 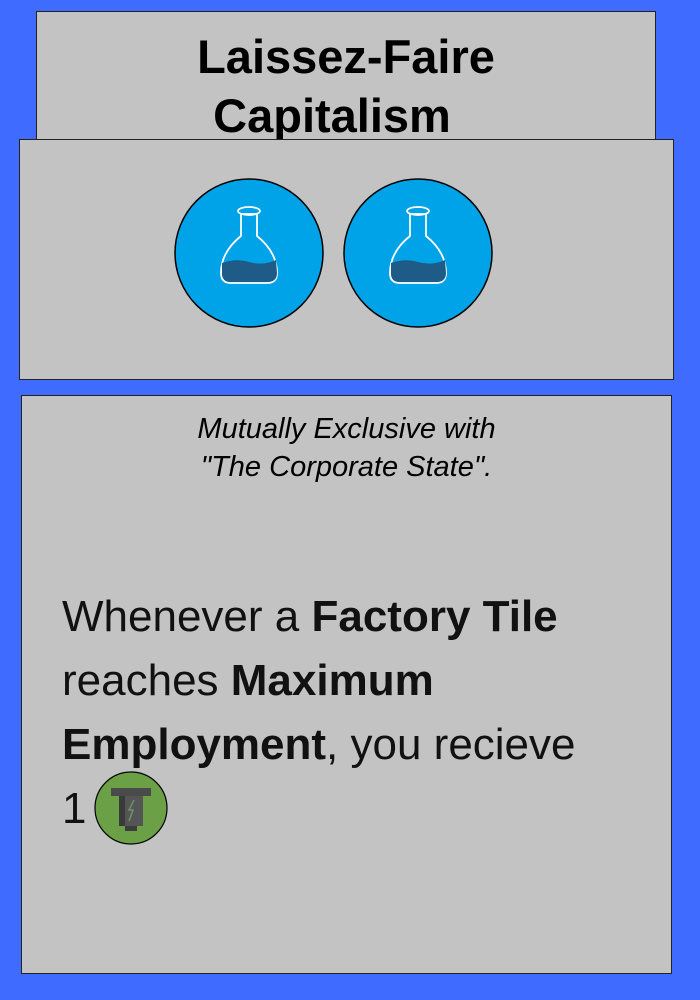 What do you see at coordinates (332, 115) in the screenshot?
I see `card-title-line-2: Capitalism` at bounding box center [332, 115].